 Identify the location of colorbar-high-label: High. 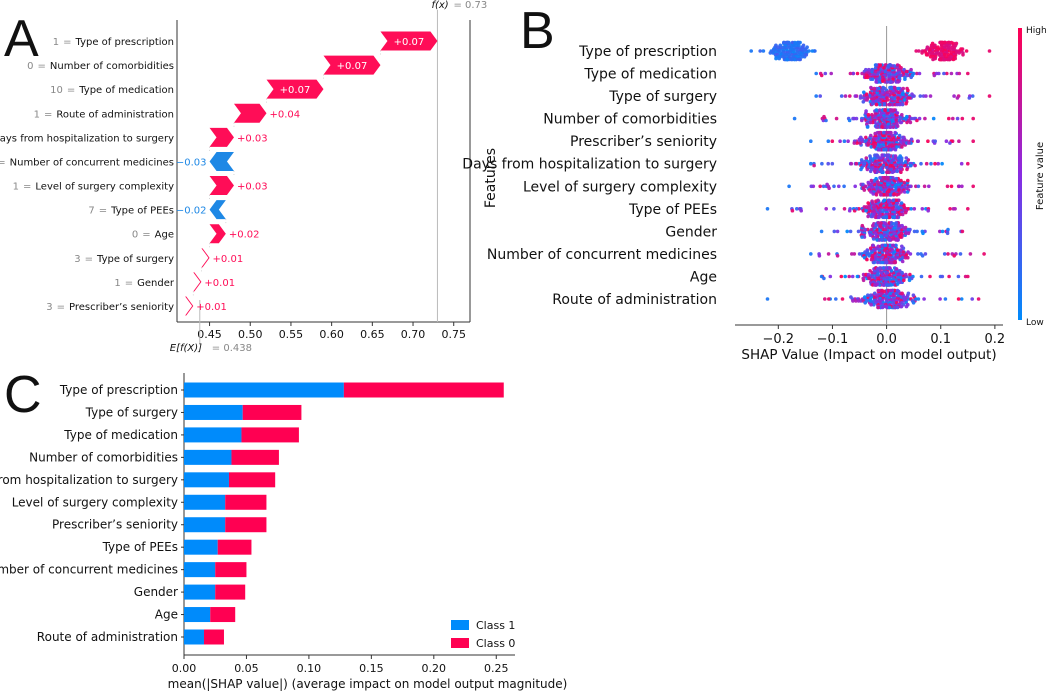
(1036, 31).